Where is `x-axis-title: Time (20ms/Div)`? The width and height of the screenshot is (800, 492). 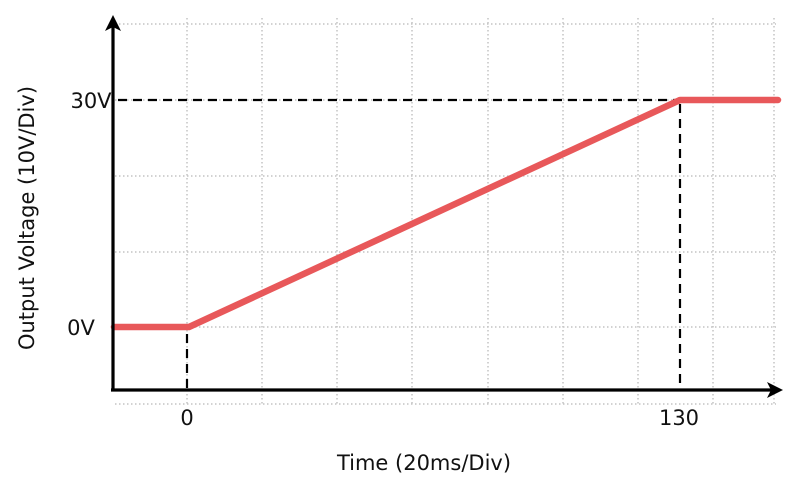
x-axis-title: Time (20ms/Div) is located at coordinates (423, 463).